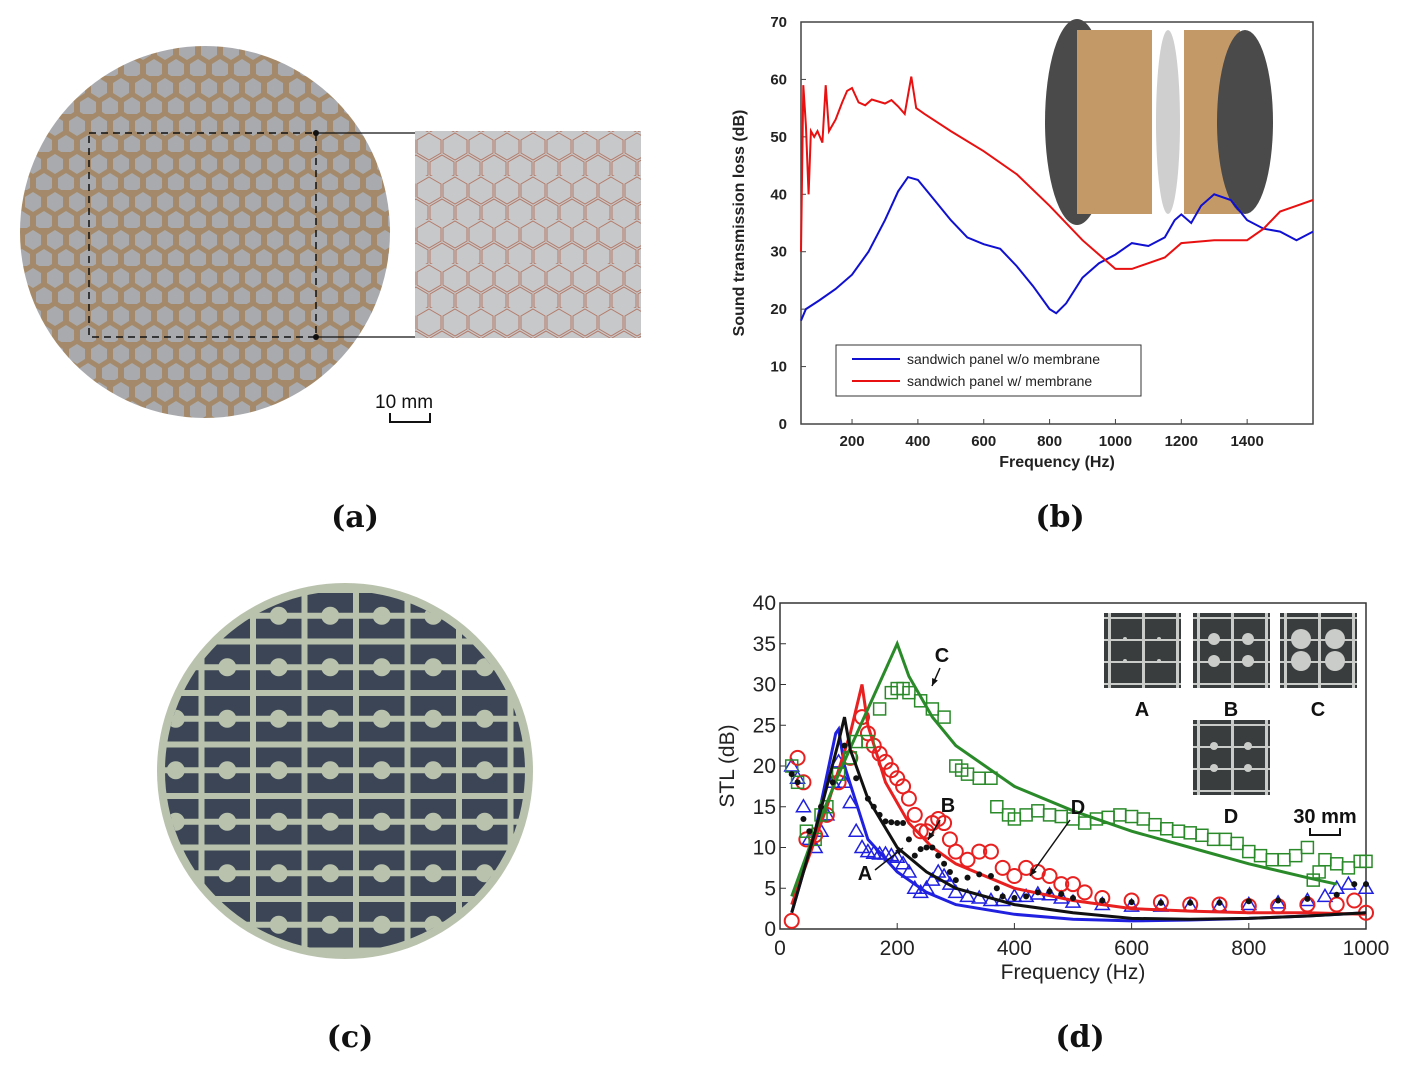 Image resolution: width=1411 pixels, height=1067 pixels. Describe the element at coordinates (356, 784) in the screenshot. I see `panel-c-grid-plate-photo` at that location.